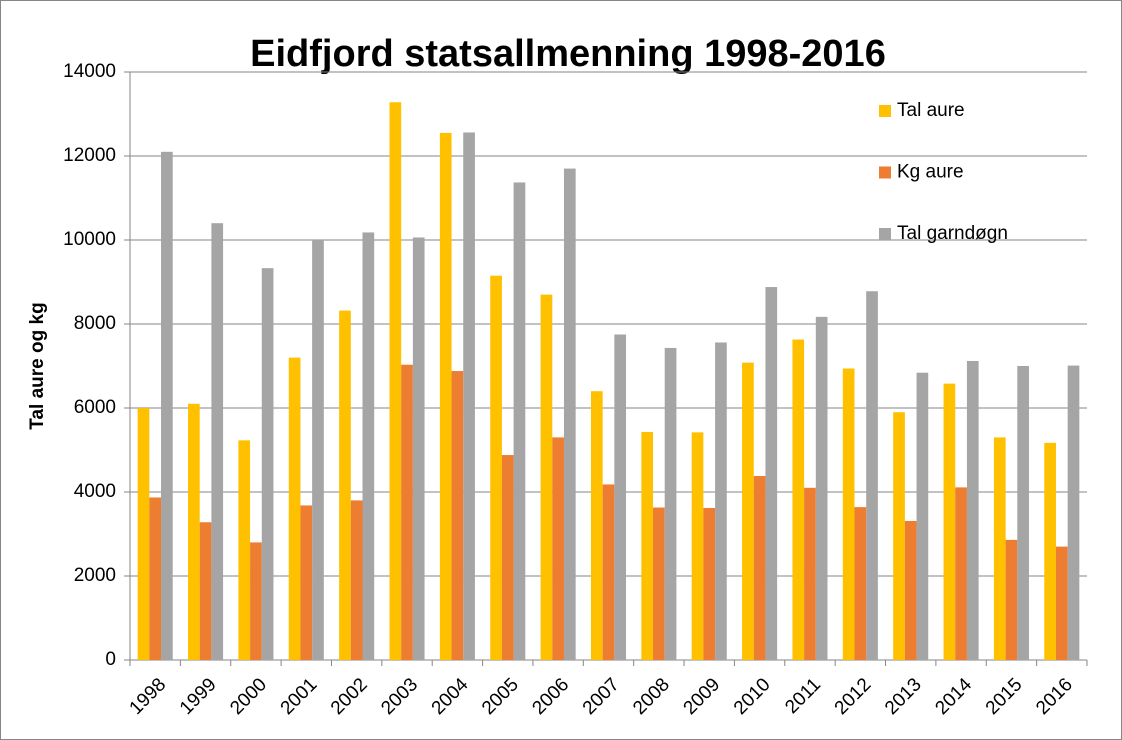  Describe the element at coordinates (89, 155) in the screenshot. I see `y-tick-label: 12000` at that location.